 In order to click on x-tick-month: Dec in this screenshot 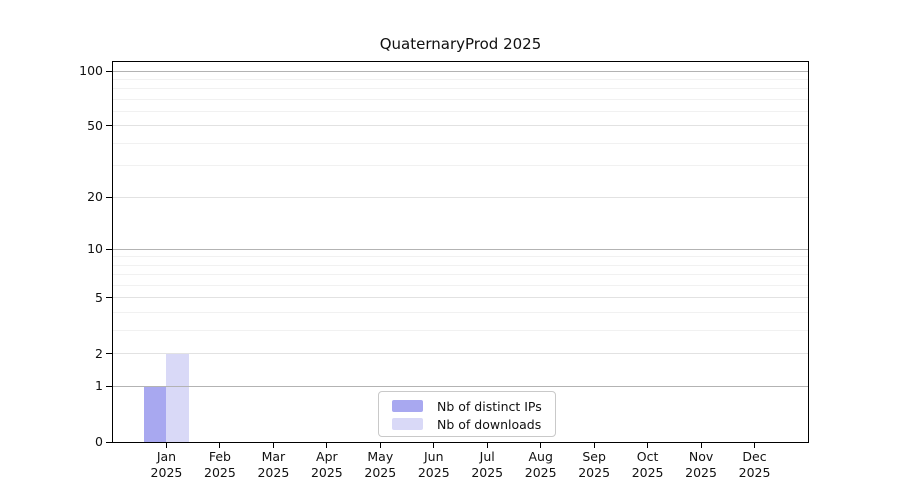, I will do `click(754, 456)`.